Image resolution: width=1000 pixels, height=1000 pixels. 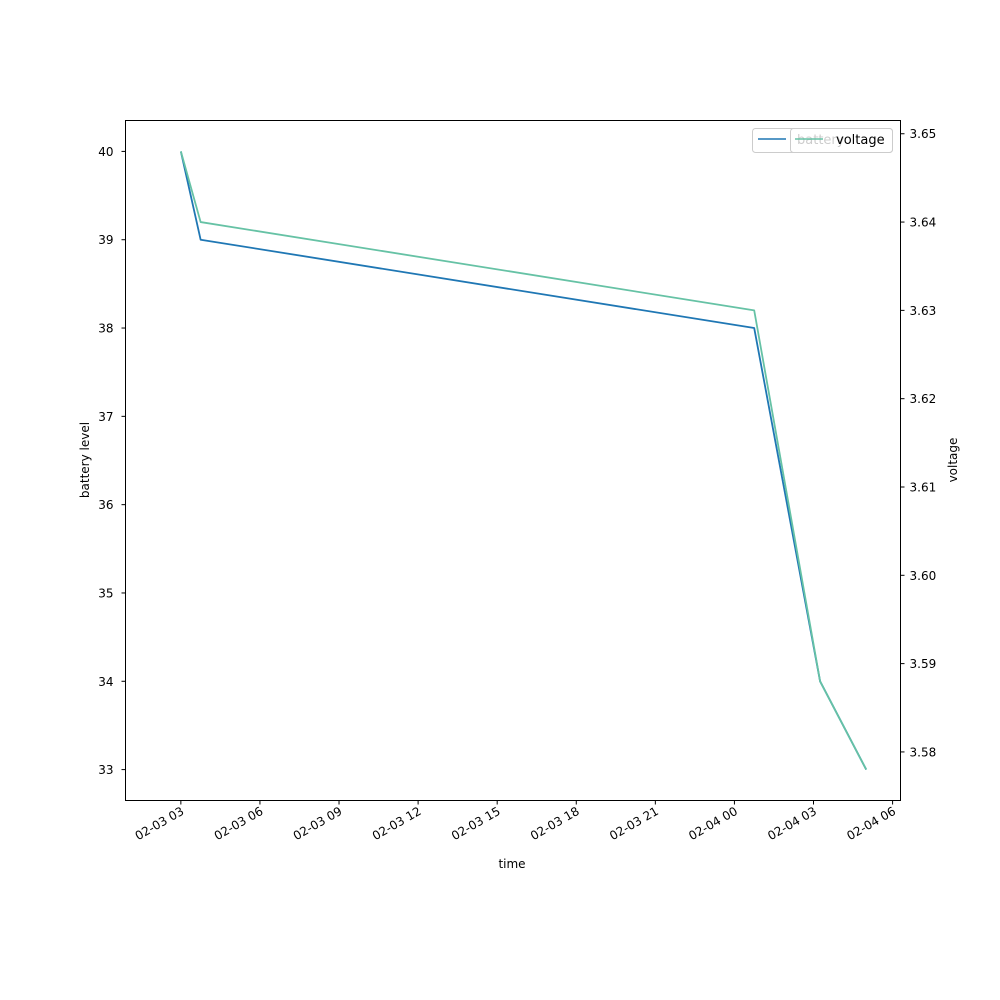 I want to click on x-tick-label: 02-03 18, so click(x=555, y=823).